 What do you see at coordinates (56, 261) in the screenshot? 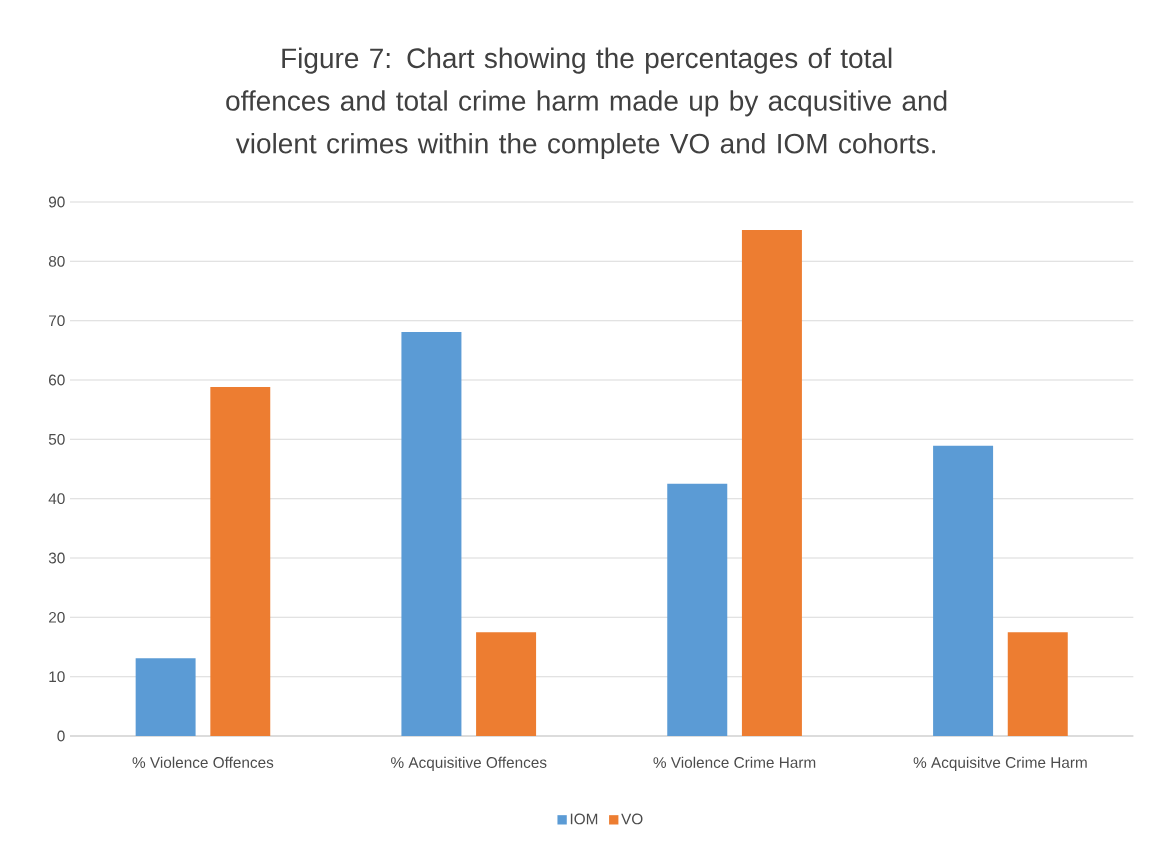
I see `y-tick-label: 80` at bounding box center [56, 261].